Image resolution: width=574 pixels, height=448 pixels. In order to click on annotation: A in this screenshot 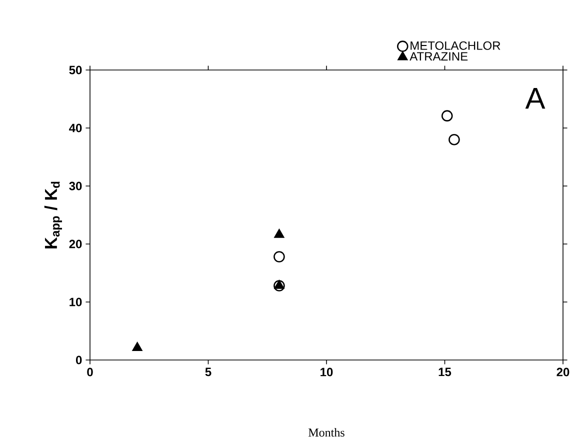, I will do `click(535, 98)`.